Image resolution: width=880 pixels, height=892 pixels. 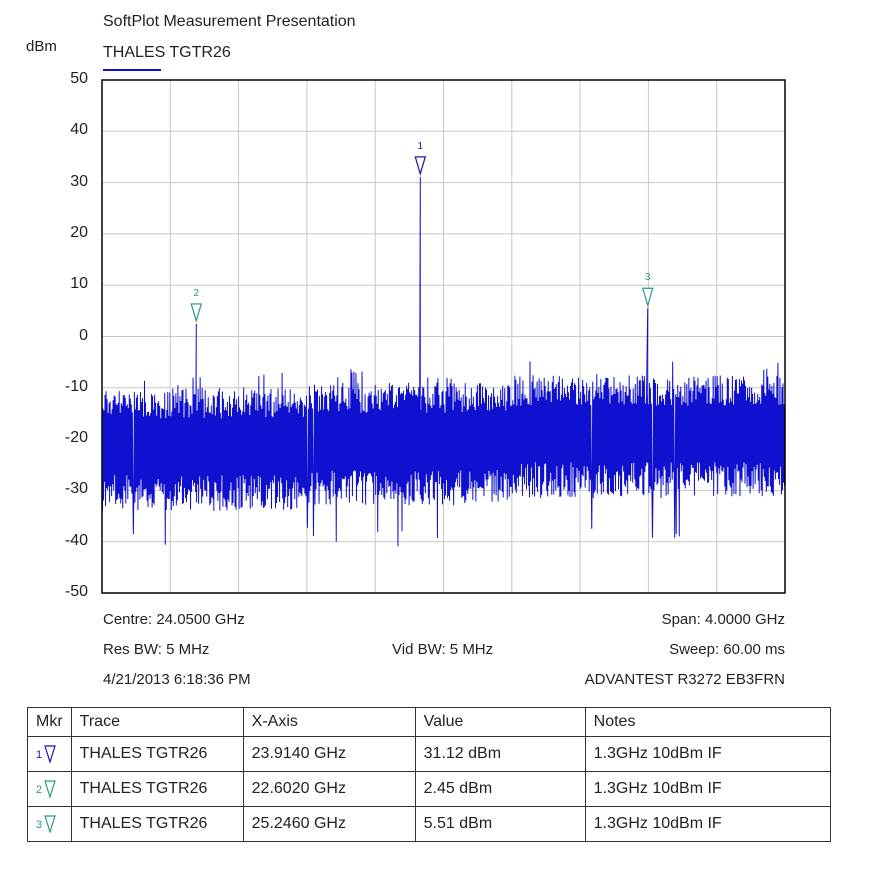 What do you see at coordinates (329, 722) in the screenshot?
I see `header-x-axis: X-Axis` at bounding box center [329, 722].